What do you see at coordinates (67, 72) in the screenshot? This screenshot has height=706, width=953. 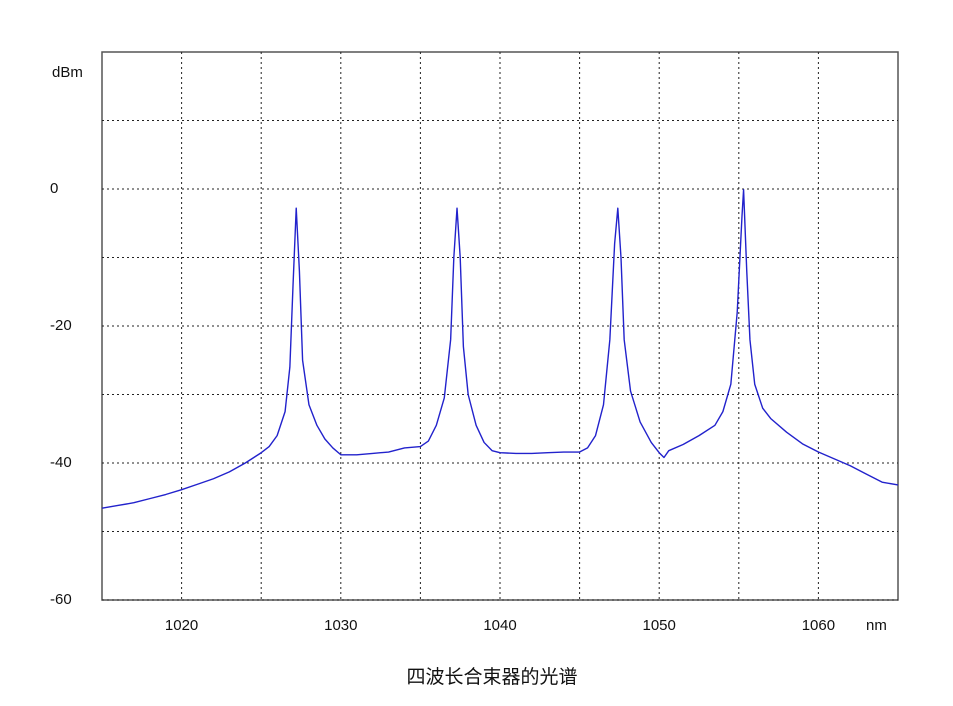 I see `y-axis-label: dBm` at bounding box center [67, 72].